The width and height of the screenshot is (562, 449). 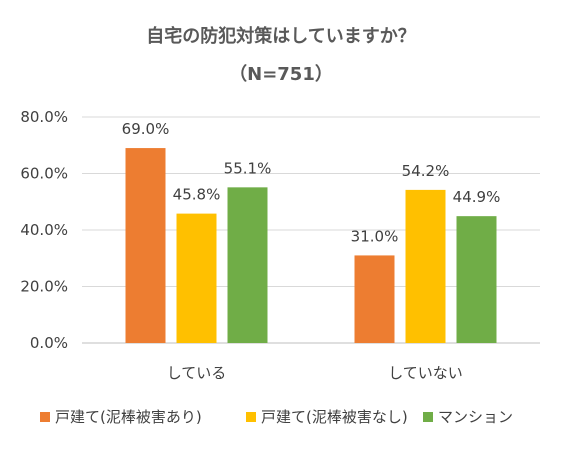 I want to click on legend-label: 戸建て(泥棒被害なし), so click(x=334, y=417).